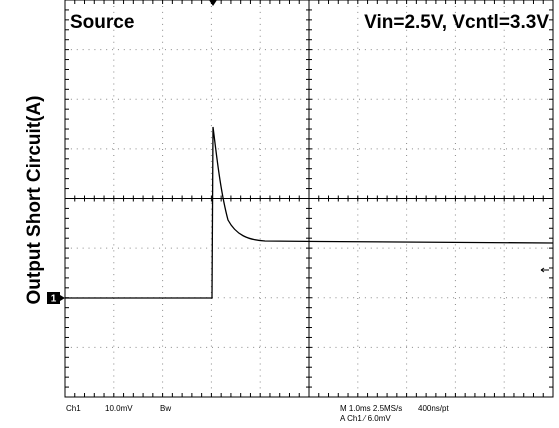 This screenshot has width=559, height=428. I want to click on channel-marker-arrow, so click(62, 298).